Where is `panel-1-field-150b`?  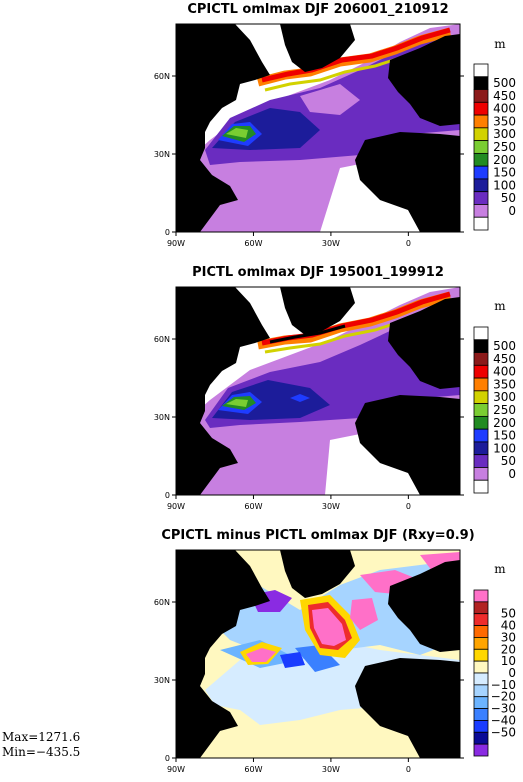 panel-1-field-150b is located at coordinates (330, 99).